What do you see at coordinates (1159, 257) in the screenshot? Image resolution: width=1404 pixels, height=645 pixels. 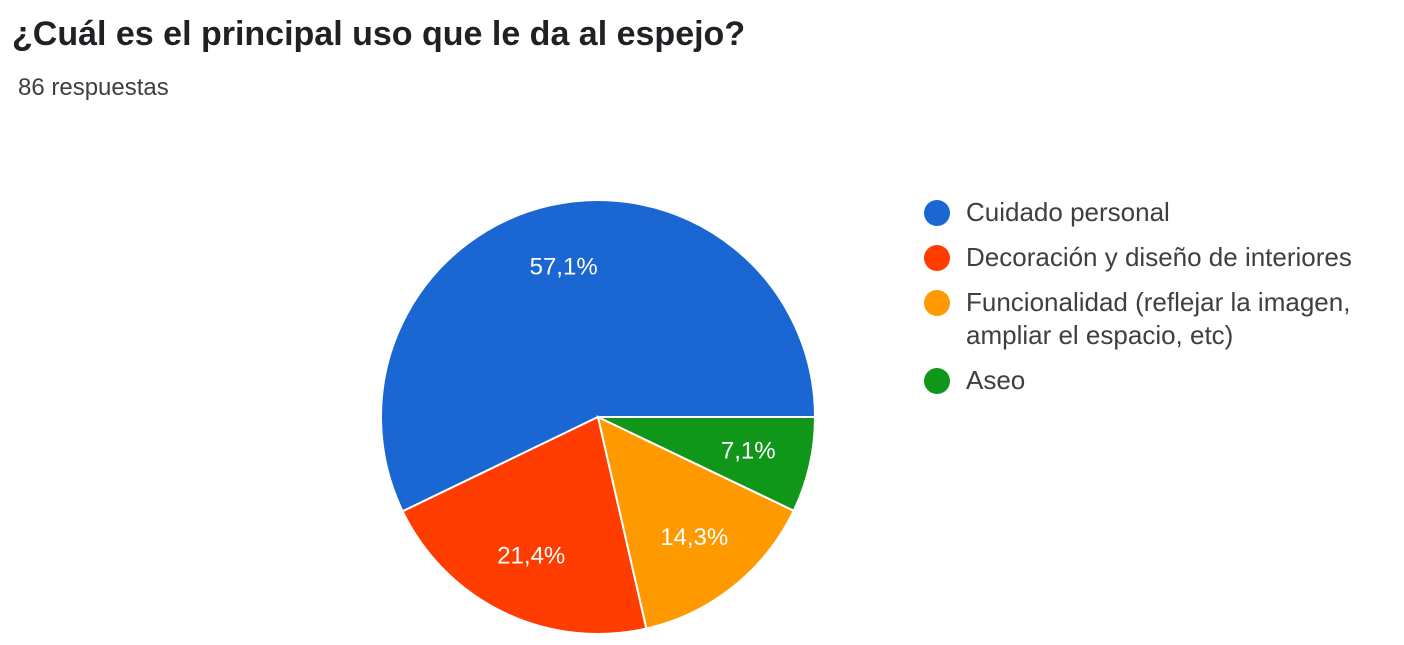 I see `legend-label: Decoración y diseño de interiores` at bounding box center [1159, 257].